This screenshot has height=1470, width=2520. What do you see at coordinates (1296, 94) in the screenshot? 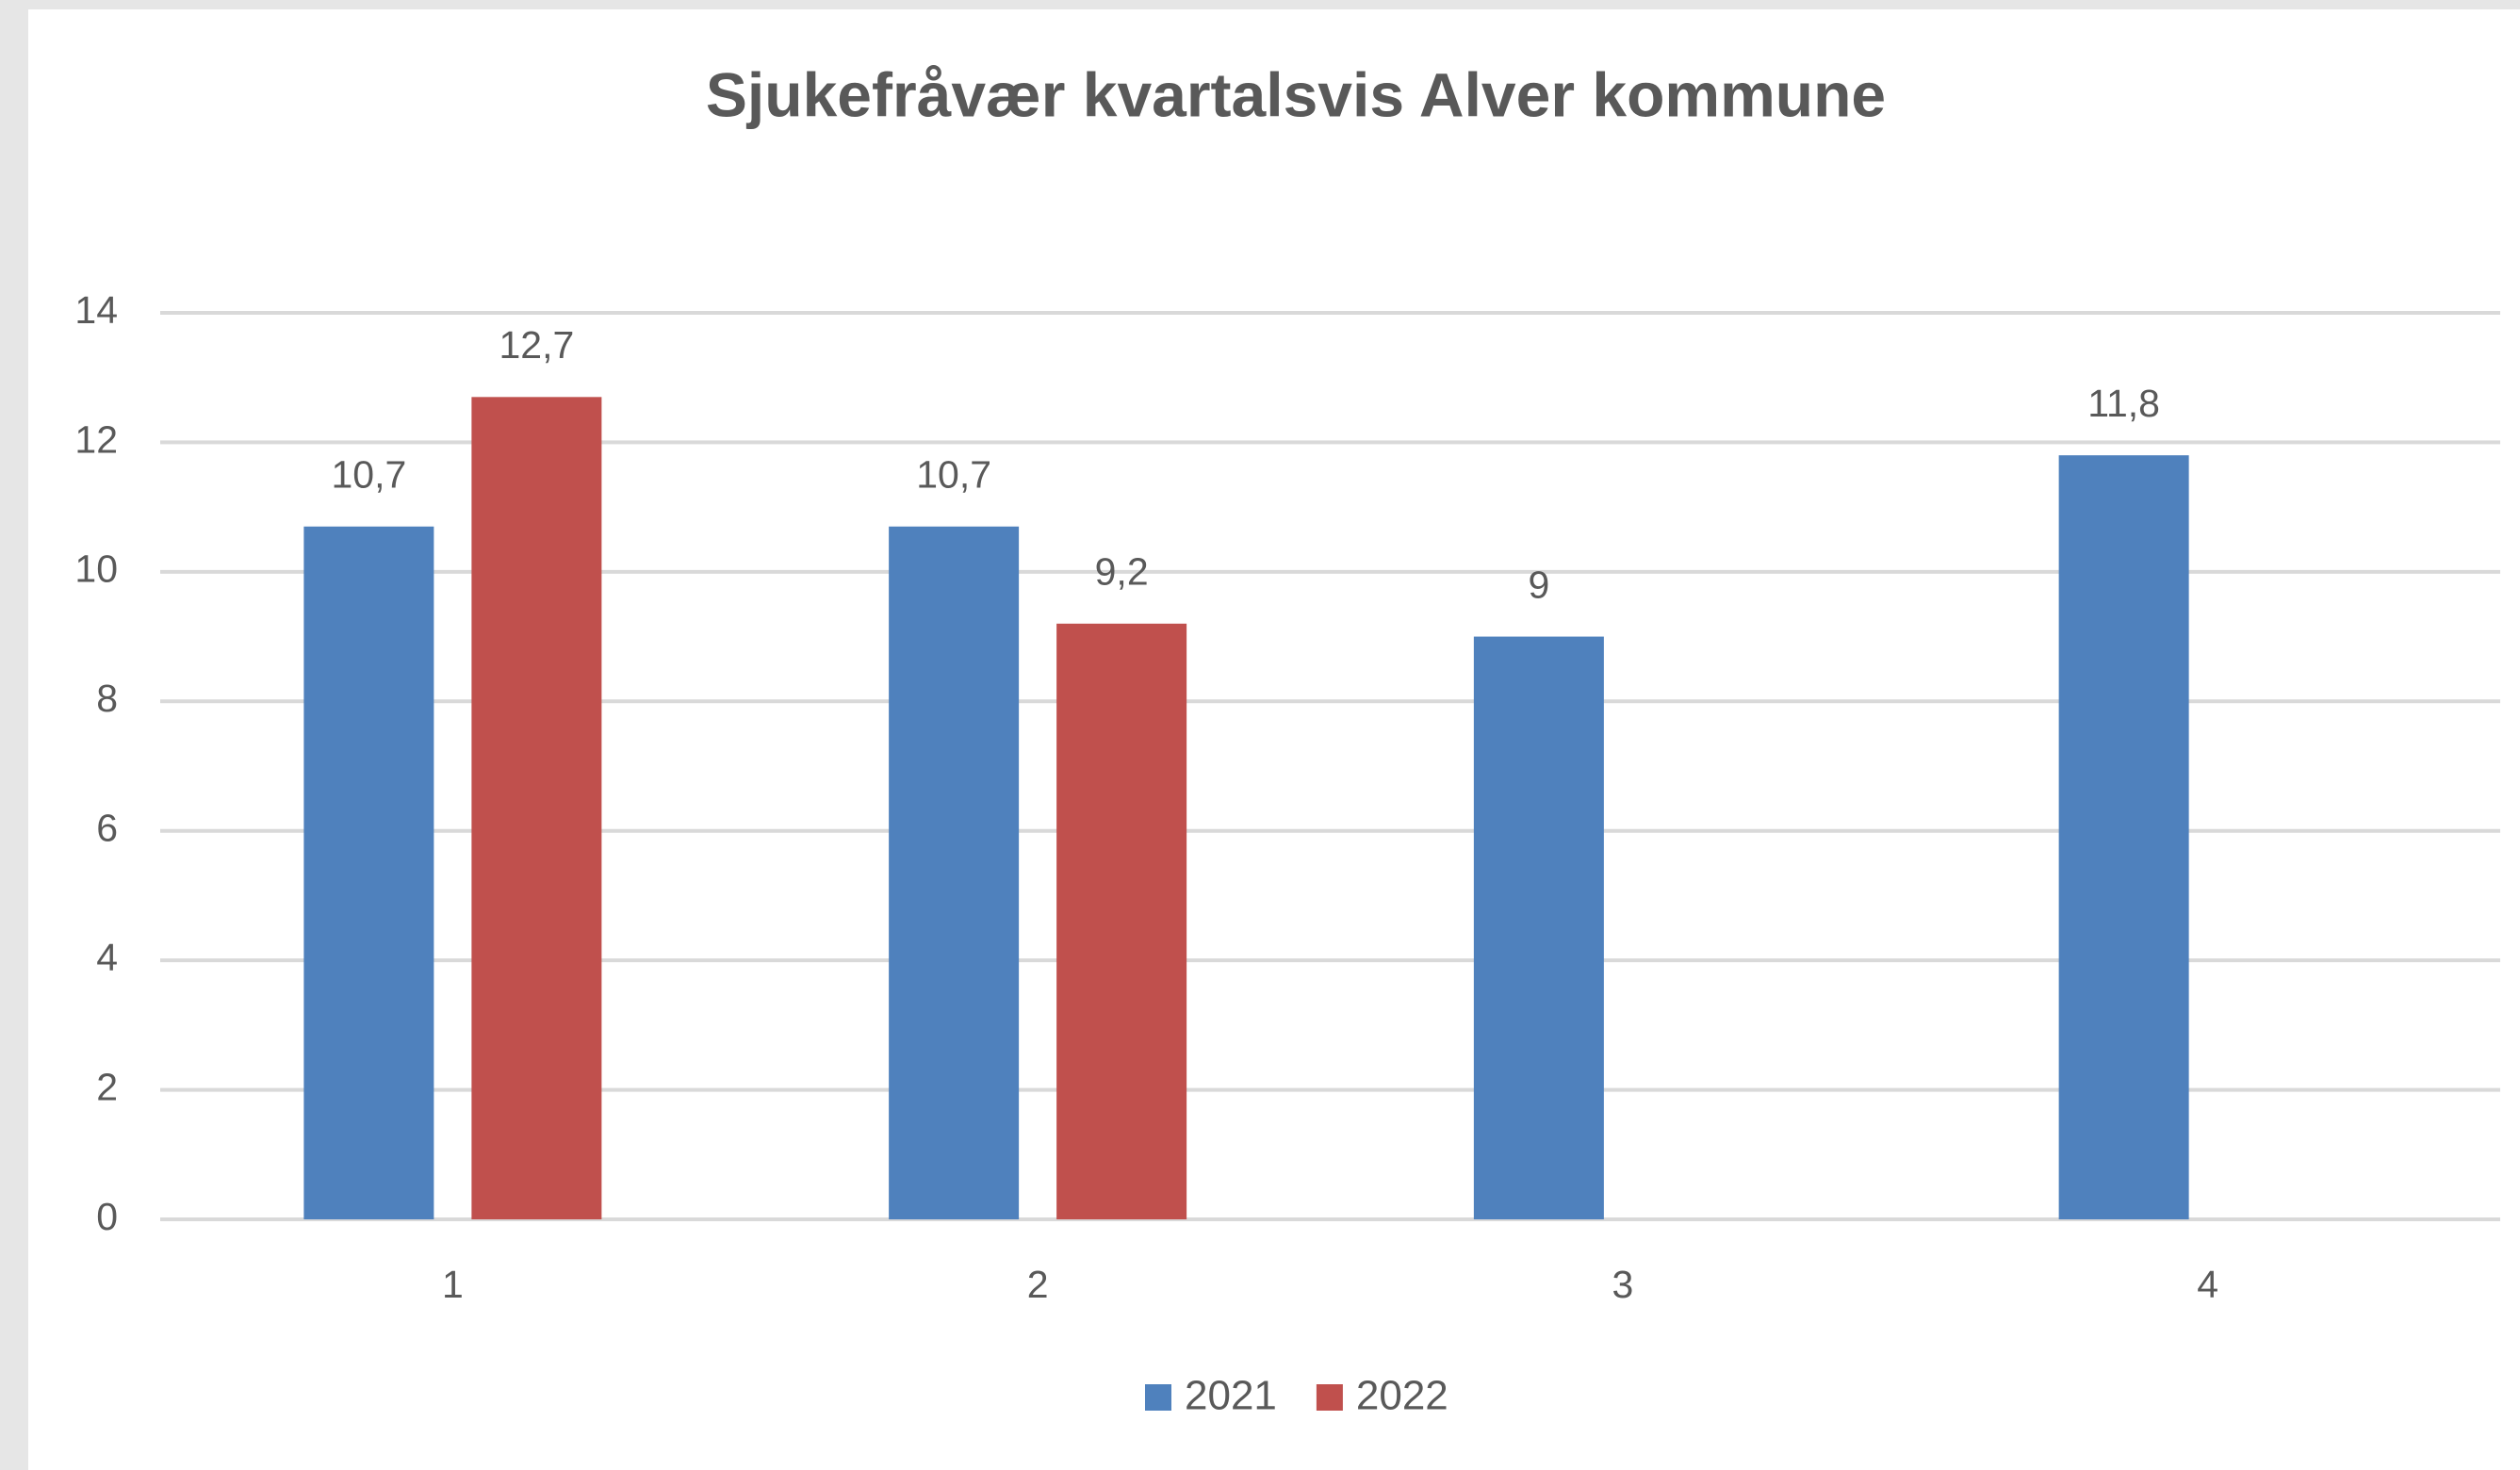
I see `chart-title: Sjukefråvær kvartalsvis Alver kommune` at bounding box center [1296, 94].